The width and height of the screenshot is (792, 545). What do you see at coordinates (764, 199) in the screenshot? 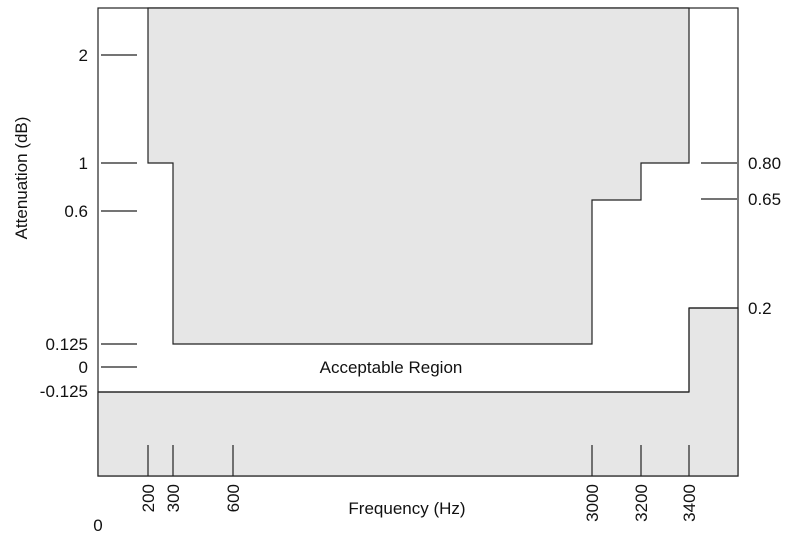
I see `right-tick-label-0-65: 0.65` at bounding box center [764, 199].